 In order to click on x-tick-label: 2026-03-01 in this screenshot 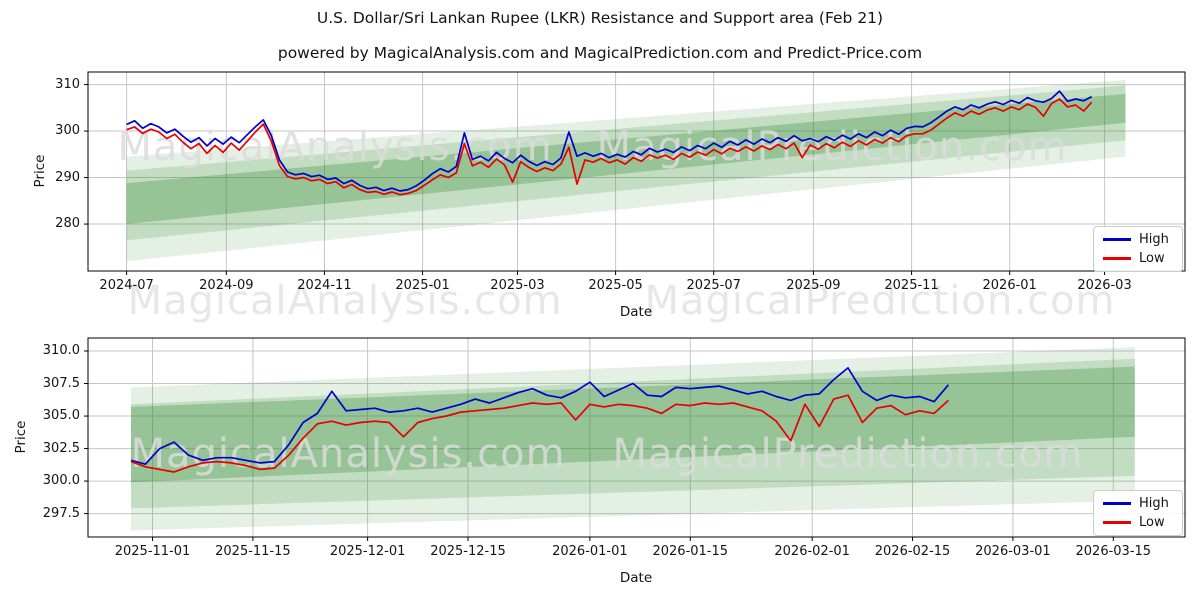, I will do `click(1013, 551)`.